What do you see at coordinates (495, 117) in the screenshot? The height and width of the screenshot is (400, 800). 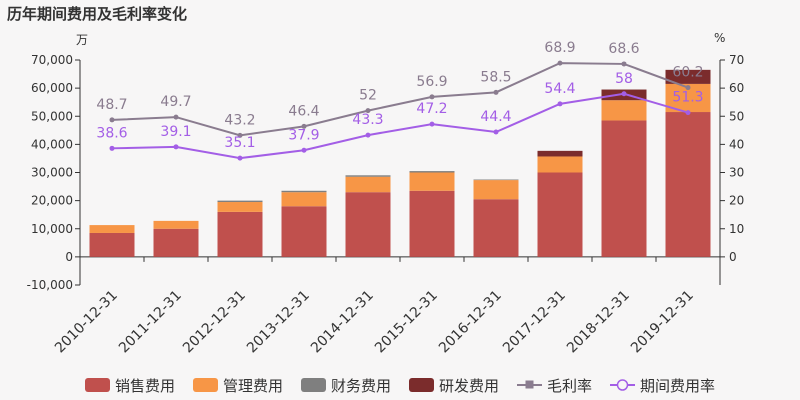 I see `series-data-label: 44.4` at bounding box center [495, 117].